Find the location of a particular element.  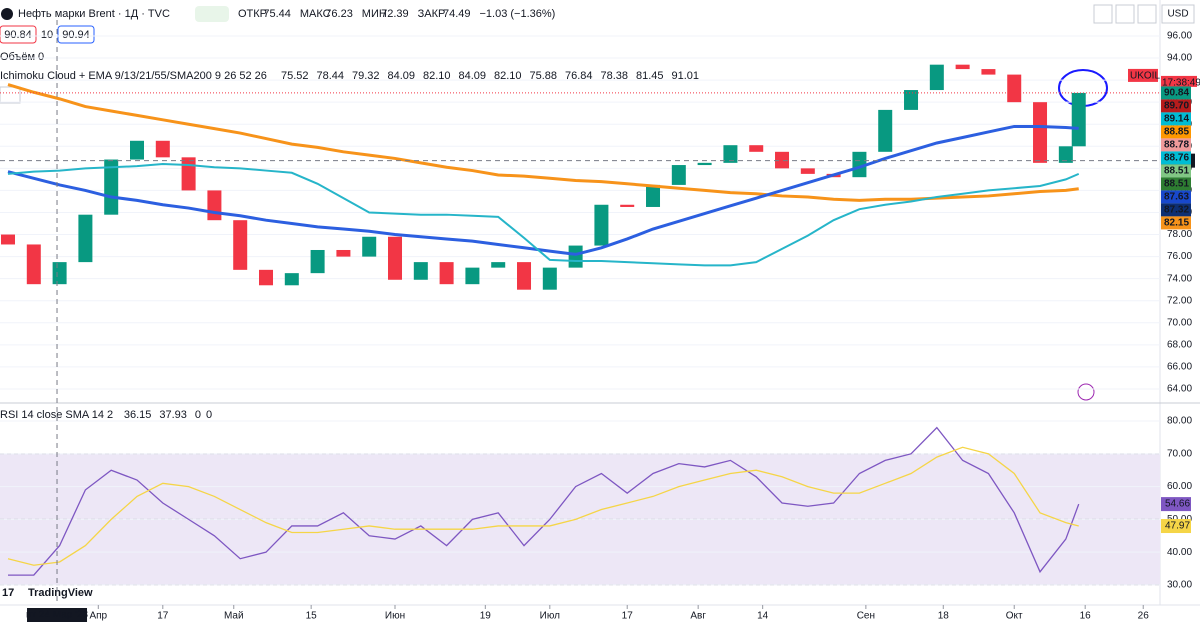

ohlc-change: −1.03 (−1.36%) is located at coordinates (518, 14).